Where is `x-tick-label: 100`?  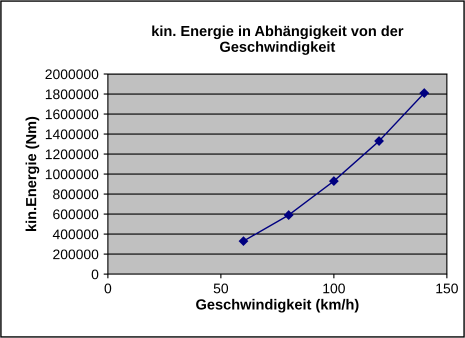 x-tick-label: 100 is located at coordinates (334, 289).